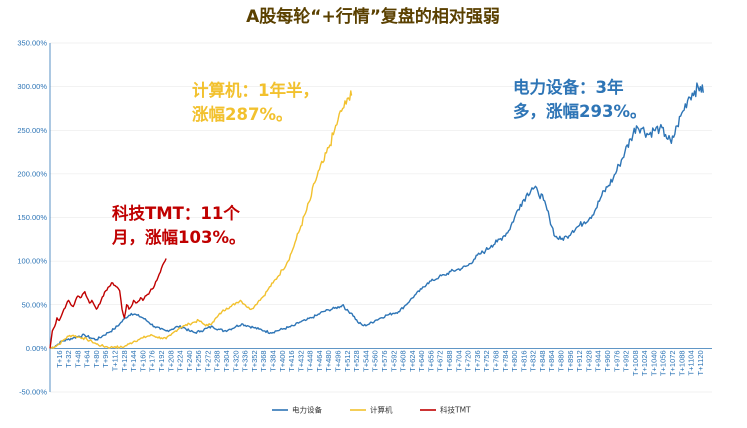  What do you see at coordinates (607, 360) in the screenshot?
I see `x-tick-label: T+960` at bounding box center [607, 360].